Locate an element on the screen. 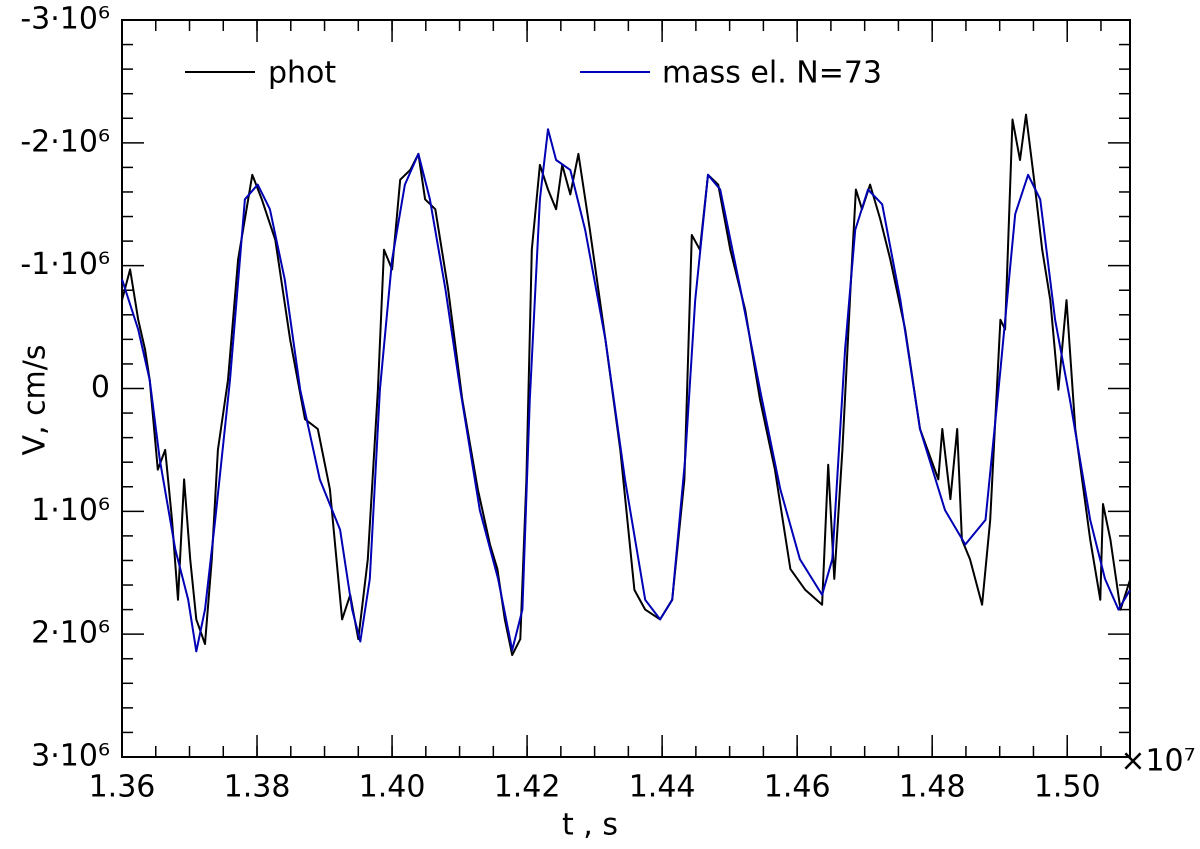  y-tick-label: 1·10⁶ is located at coordinates (70, 510).